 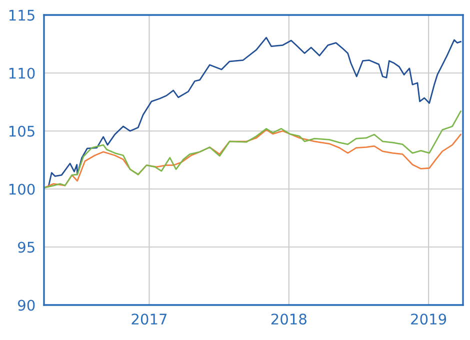 What do you see at coordinates (26, 305) in the screenshot?
I see `y-tick-label: 90` at bounding box center [26, 305].